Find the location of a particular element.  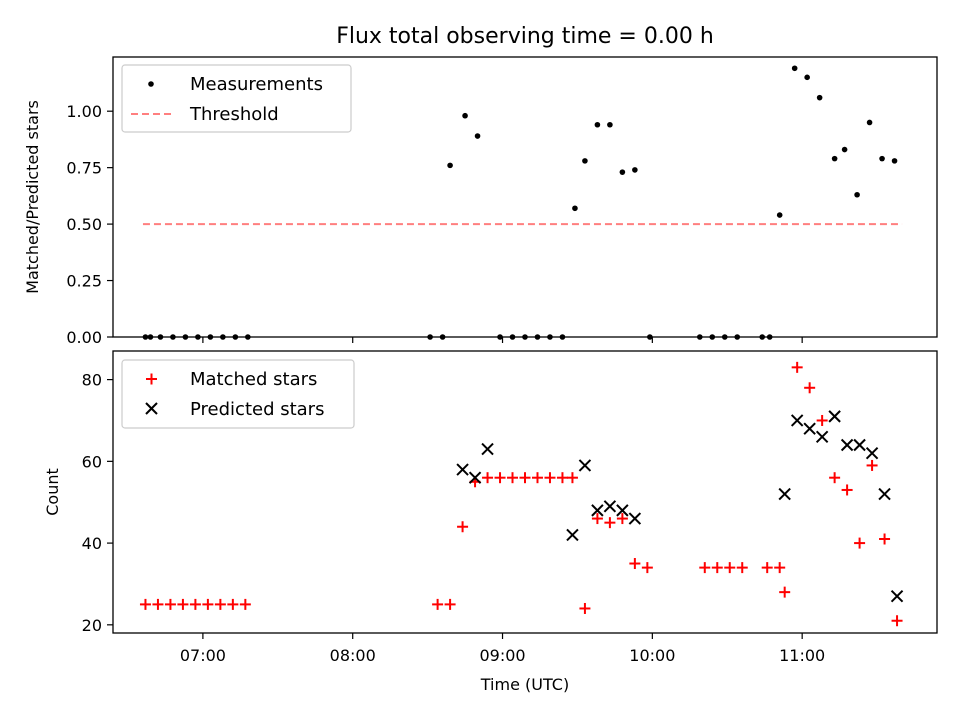

legend-matched-label: Matched stars is located at coordinates (253, 379).